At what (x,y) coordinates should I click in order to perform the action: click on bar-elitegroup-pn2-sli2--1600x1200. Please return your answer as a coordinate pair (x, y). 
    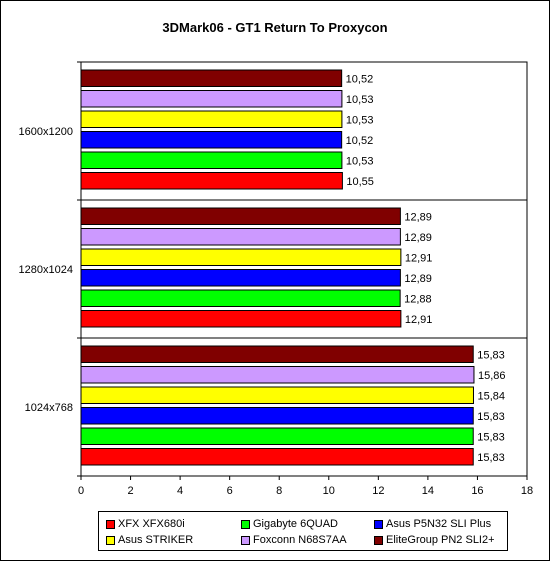
    Looking at the image, I should click on (211, 78).